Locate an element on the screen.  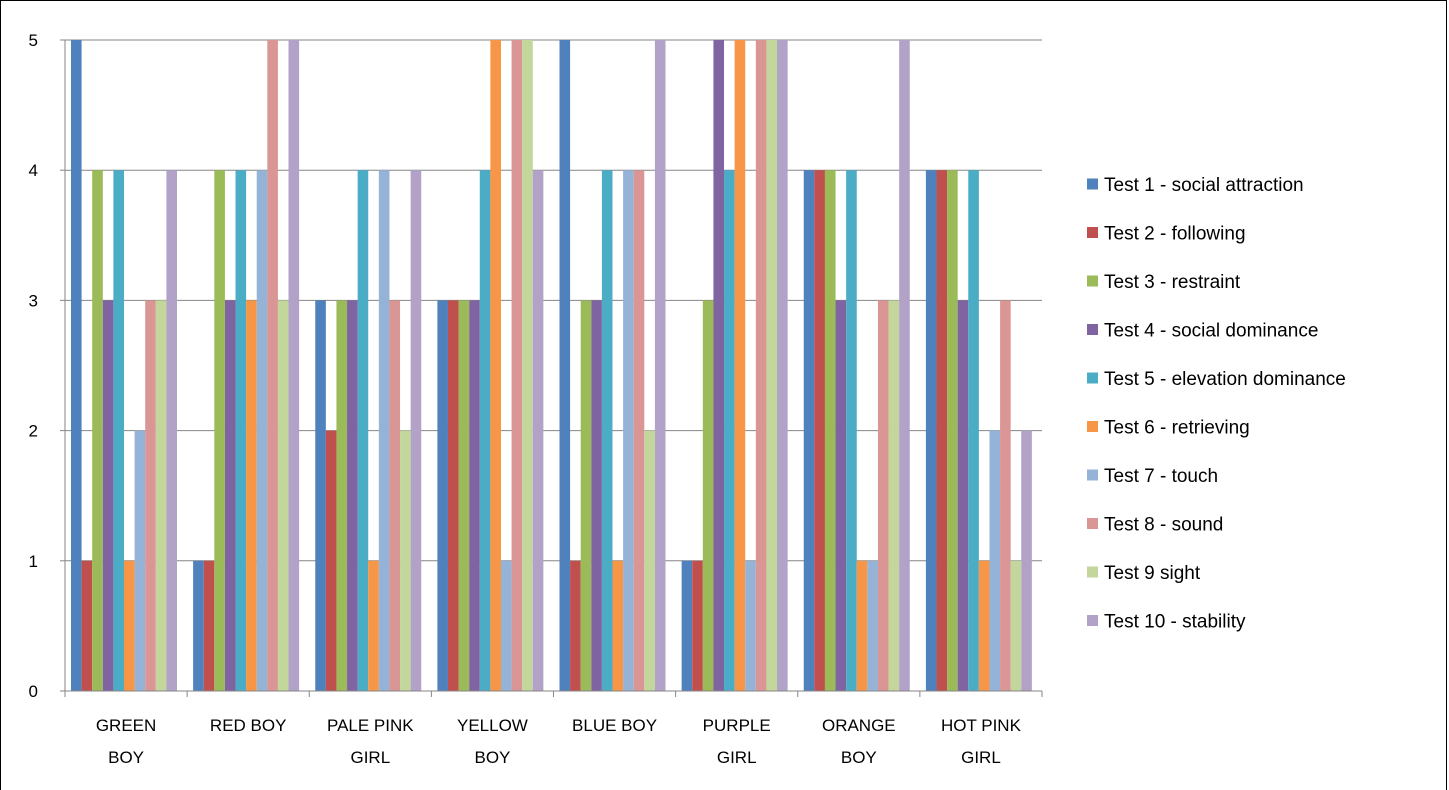
y-tick-label: 3 is located at coordinates (33, 300).